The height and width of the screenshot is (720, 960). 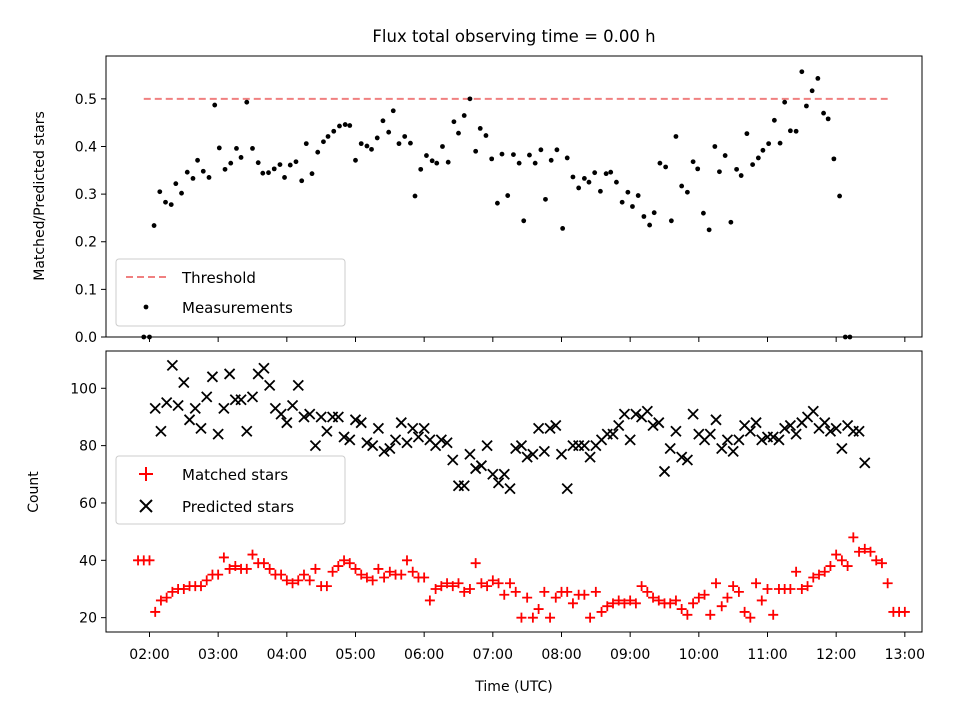 I want to click on matched-legend-swatch, so click(x=146, y=474).